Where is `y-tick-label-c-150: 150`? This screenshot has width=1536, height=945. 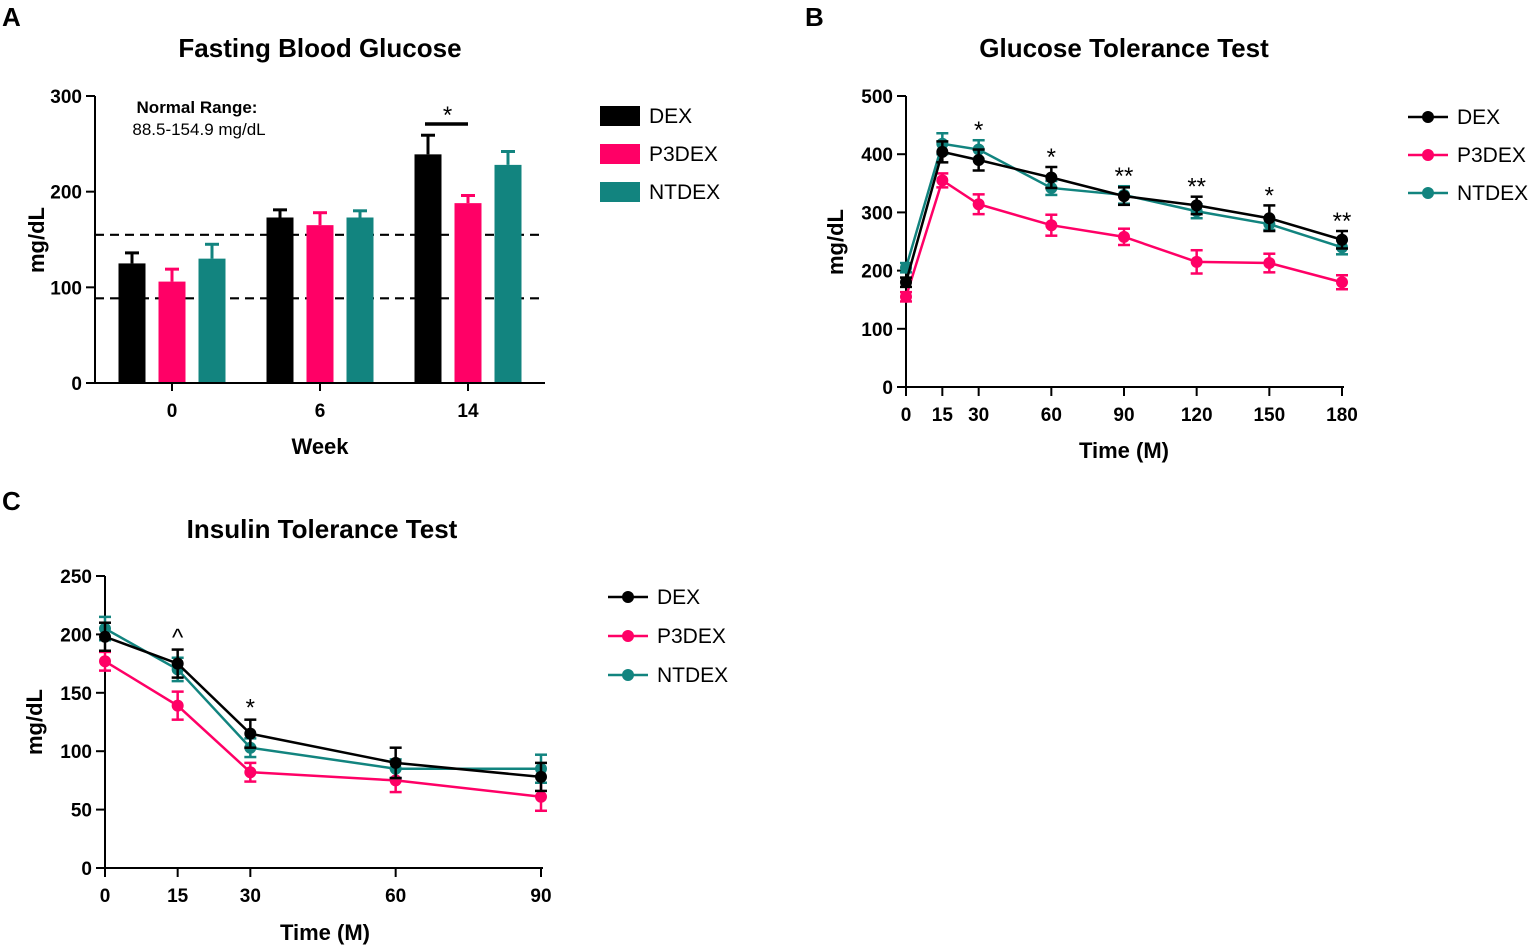
y-tick-label-c-150: 150 is located at coordinates (76, 694).